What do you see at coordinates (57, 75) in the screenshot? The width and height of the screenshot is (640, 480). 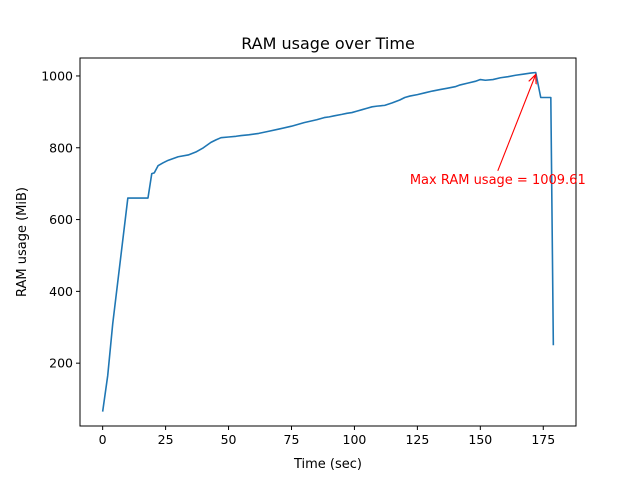 I see `y-tick-label: 1000` at bounding box center [57, 75].